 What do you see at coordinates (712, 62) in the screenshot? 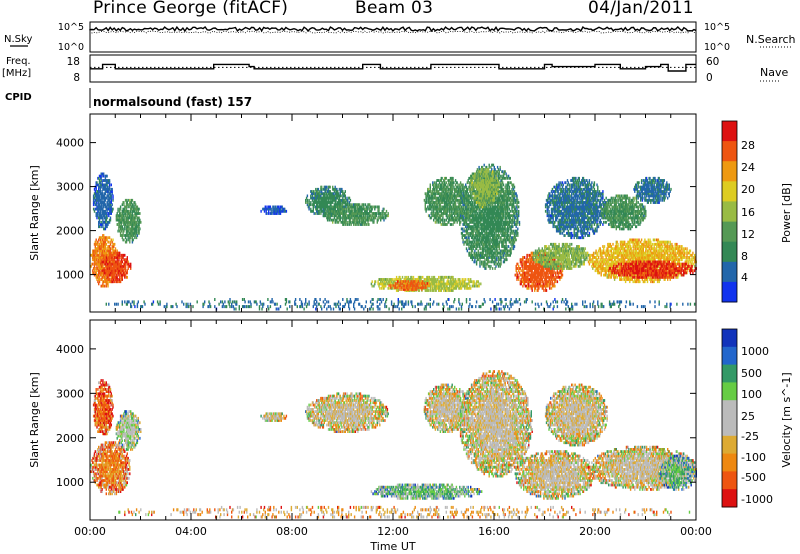
I see `nave-ytick-top: 60` at bounding box center [712, 62].